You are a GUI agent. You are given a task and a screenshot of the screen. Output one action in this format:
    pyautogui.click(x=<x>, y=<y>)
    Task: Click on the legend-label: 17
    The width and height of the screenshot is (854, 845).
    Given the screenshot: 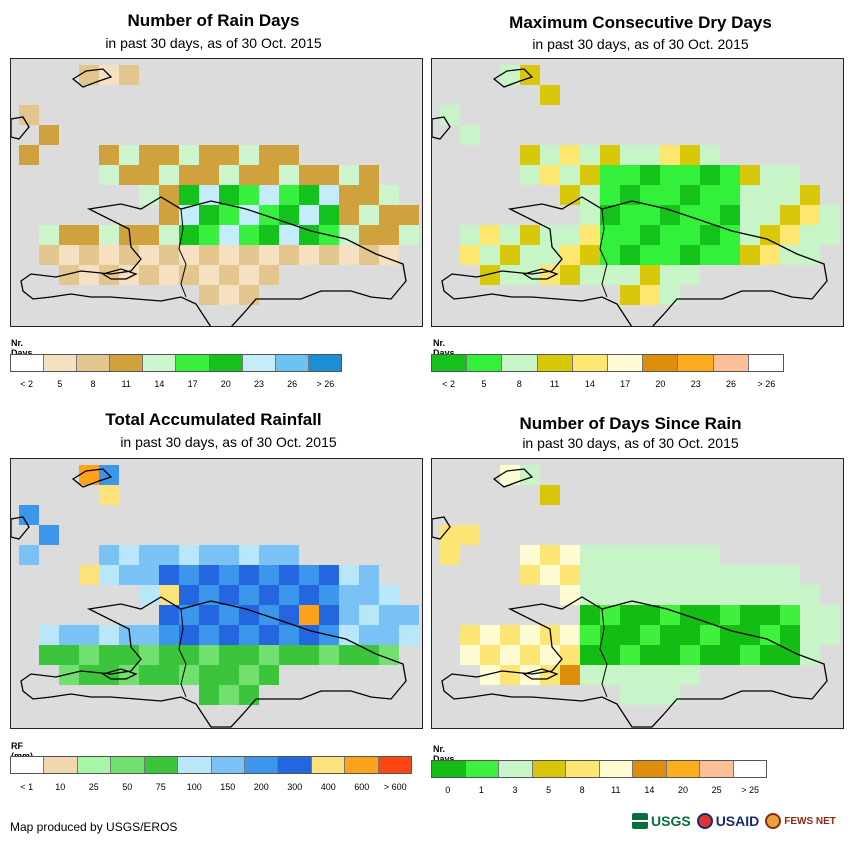 What is the action you would take?
    pyautogui.click(x=625, y=384)
    